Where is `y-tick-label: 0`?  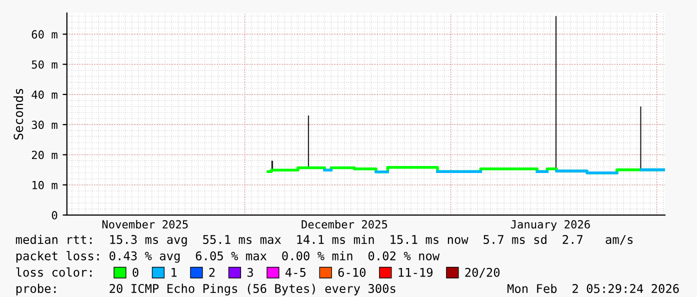 y-tick-label: 0 is located at coordinates (55, 215).